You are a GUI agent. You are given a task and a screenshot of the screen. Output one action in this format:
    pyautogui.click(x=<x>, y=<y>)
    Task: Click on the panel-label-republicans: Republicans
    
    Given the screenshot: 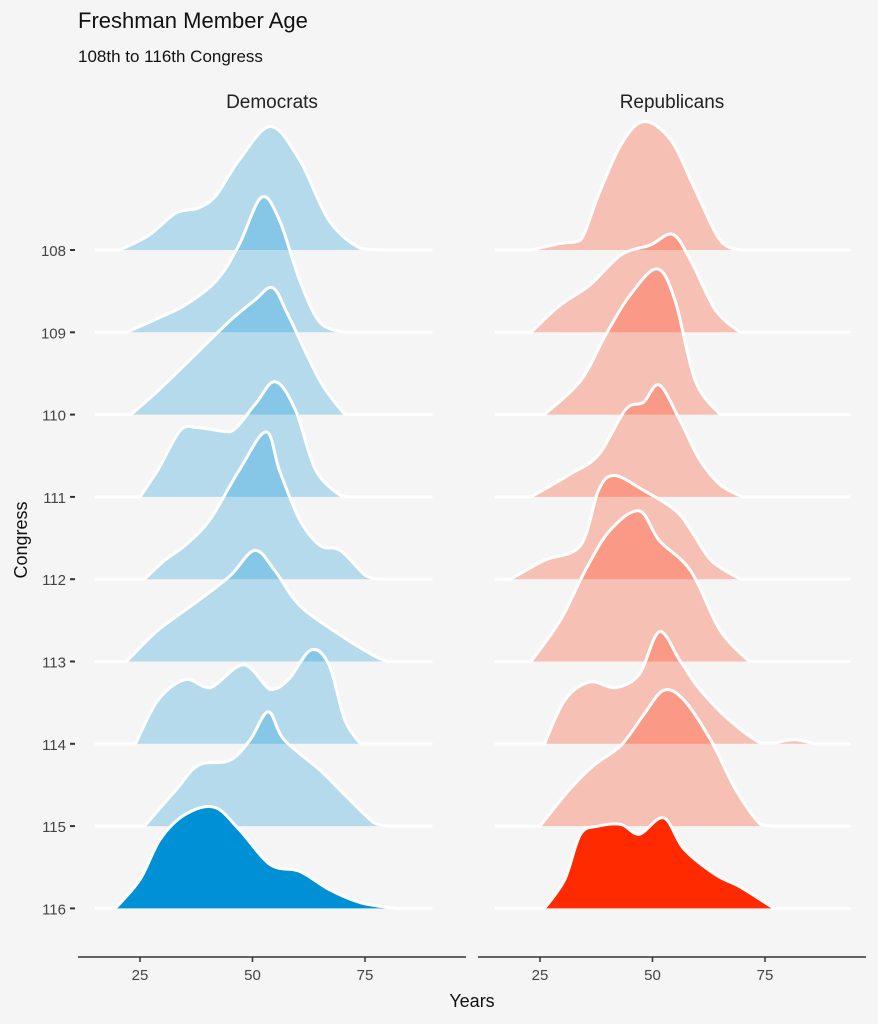 What is the action you would take?
    pyautogui.click(x=672, y=102)
    